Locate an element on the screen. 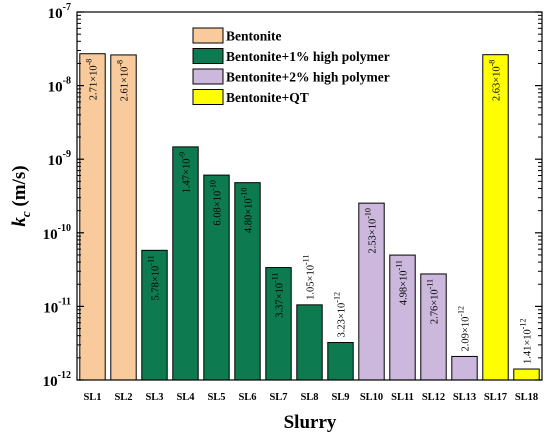 The width and height of the screenshot is (550, 437). y-tick-label: 10⁻⁸ is located at coordinates (59, 86).